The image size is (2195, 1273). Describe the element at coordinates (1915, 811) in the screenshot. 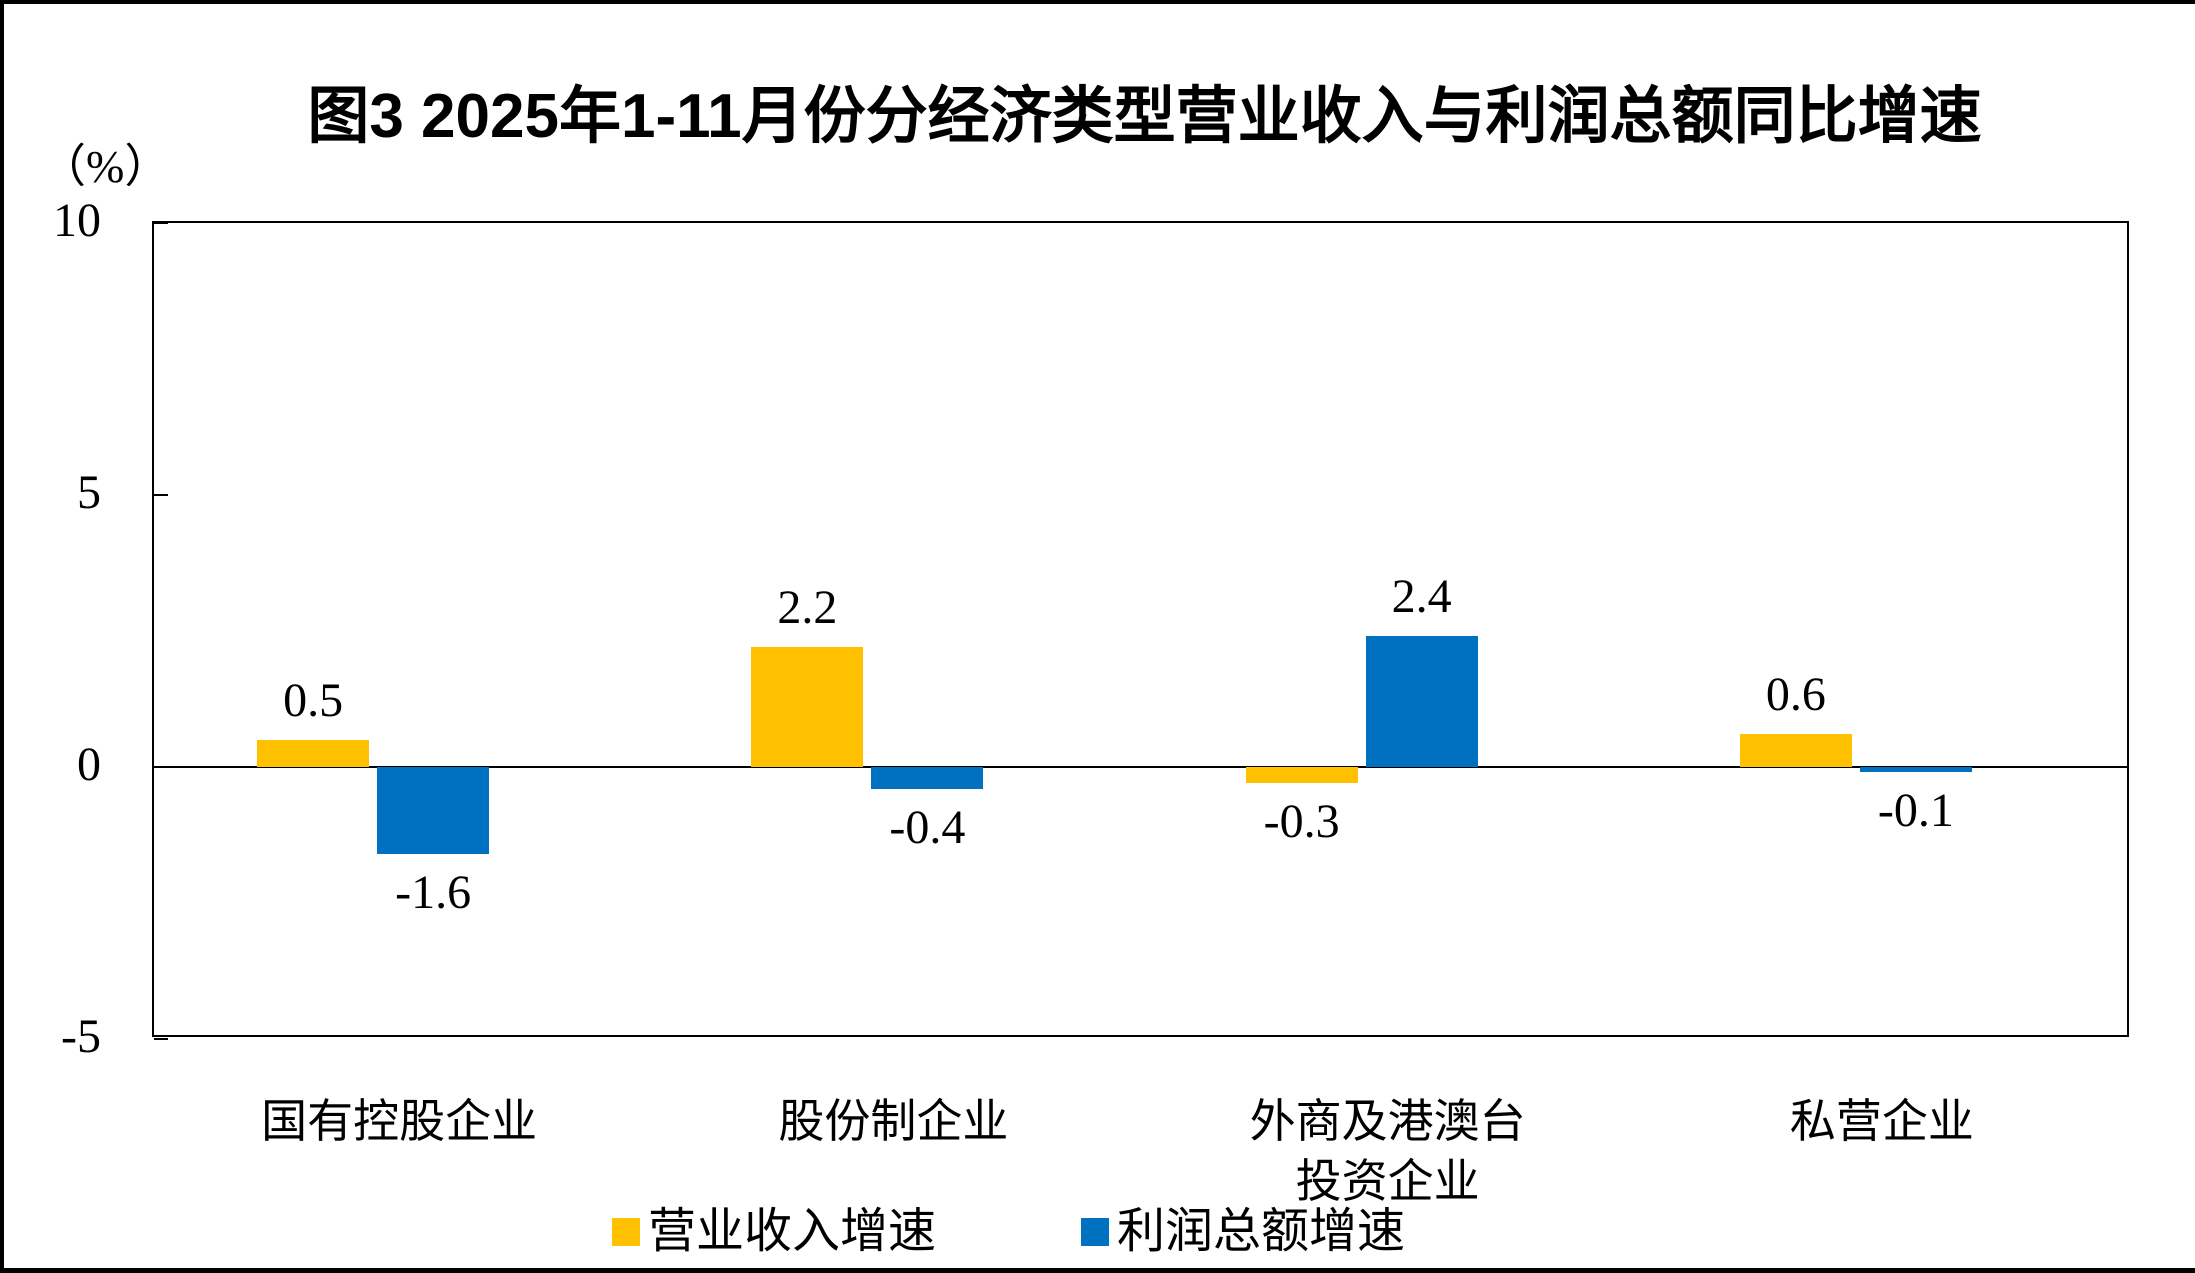

I see `value-label: -0.1` at that location.